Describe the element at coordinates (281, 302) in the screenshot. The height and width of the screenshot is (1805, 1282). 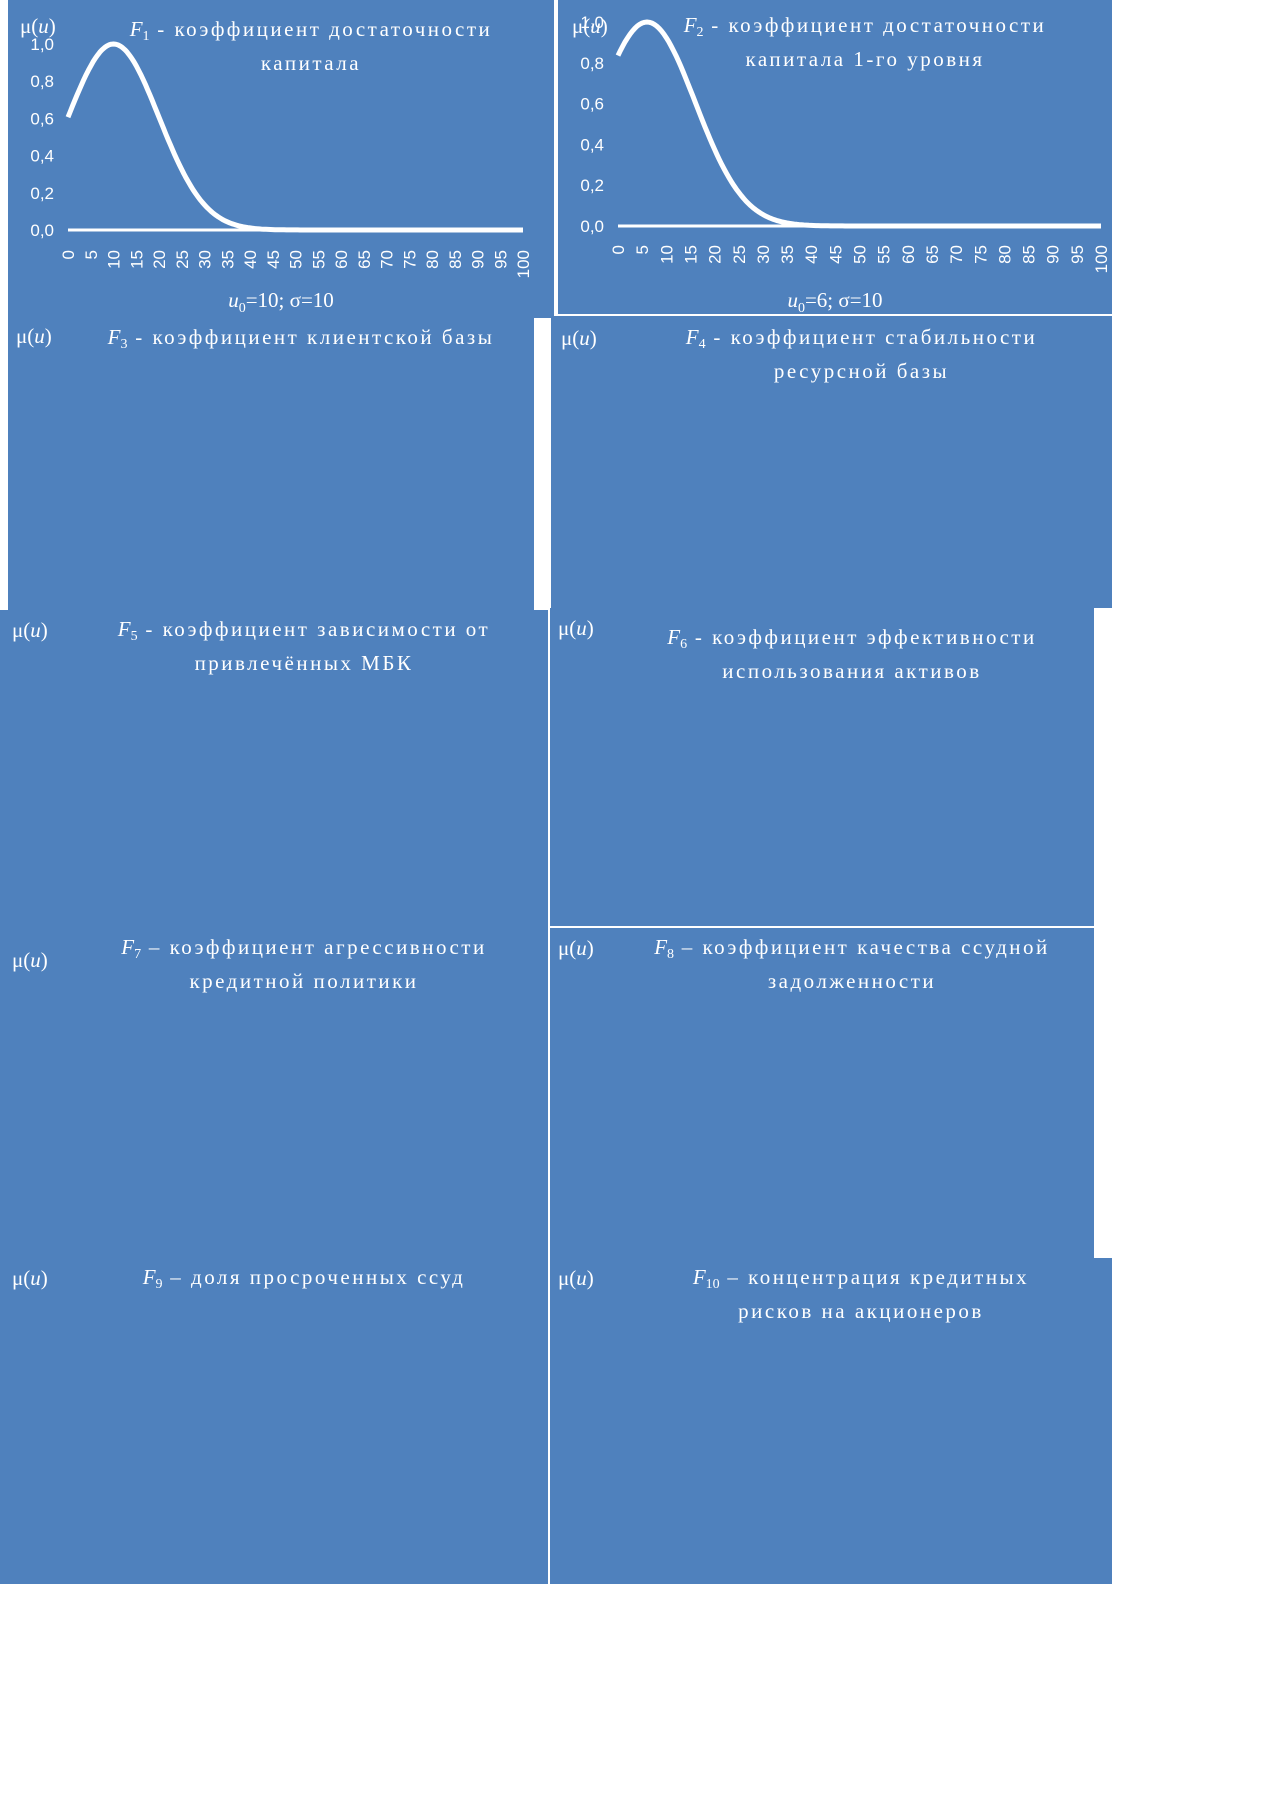
I see `chart-caption: u0=10; σ=10` at that location.